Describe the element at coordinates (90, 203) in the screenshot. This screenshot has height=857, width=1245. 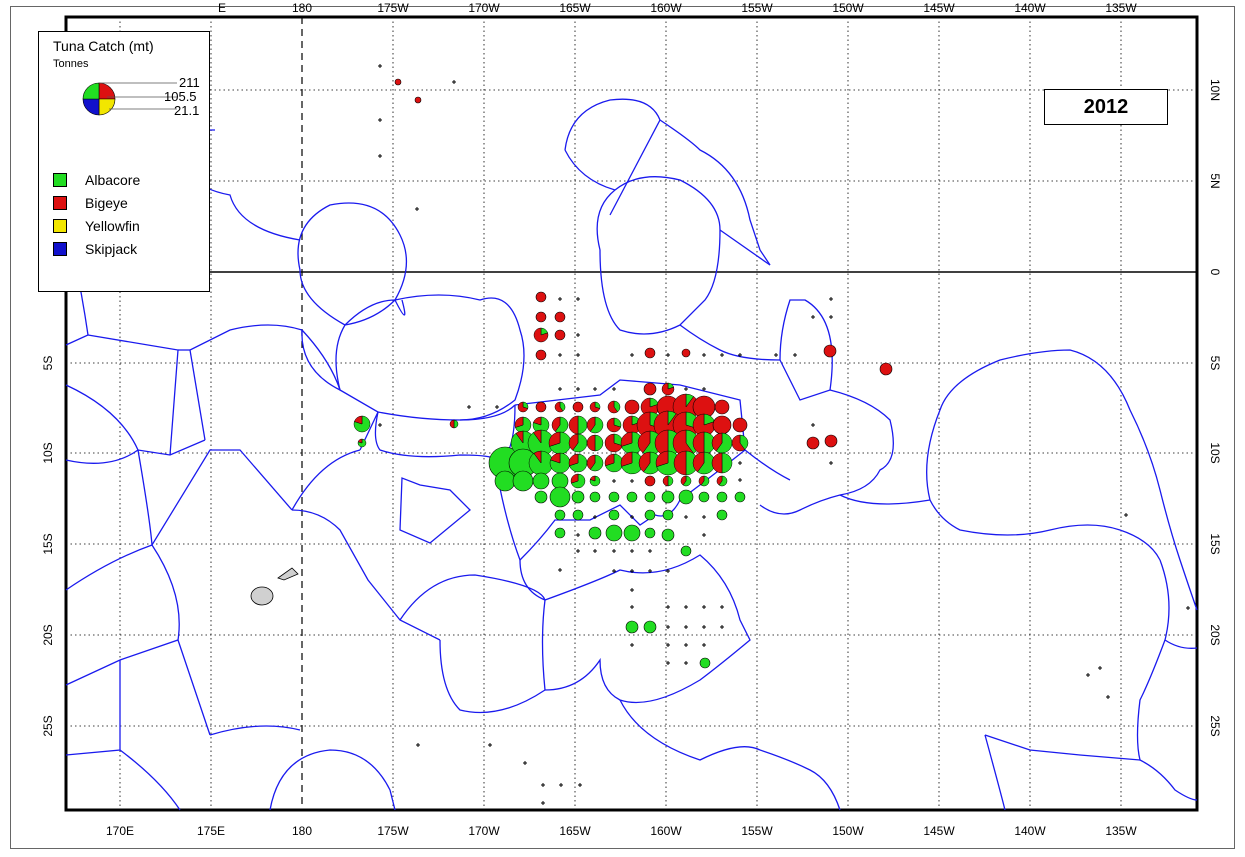
I see `legend-item-bigeye: Bigeye` at that location.